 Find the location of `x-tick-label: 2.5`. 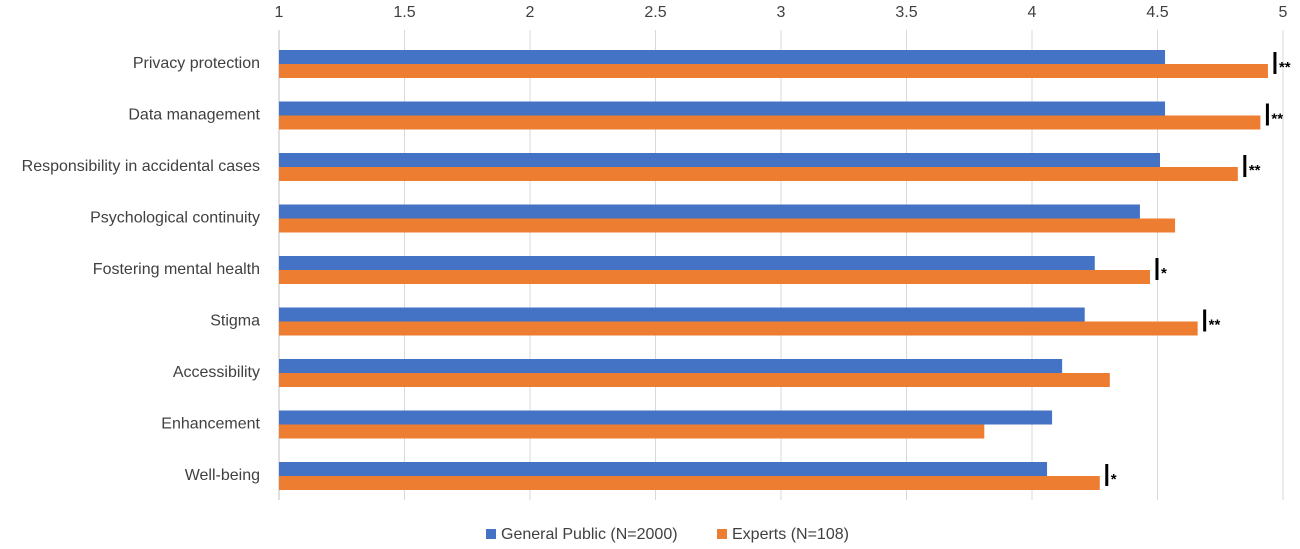

x-tick-label: 2.5 is located at coordinates (655, 12).